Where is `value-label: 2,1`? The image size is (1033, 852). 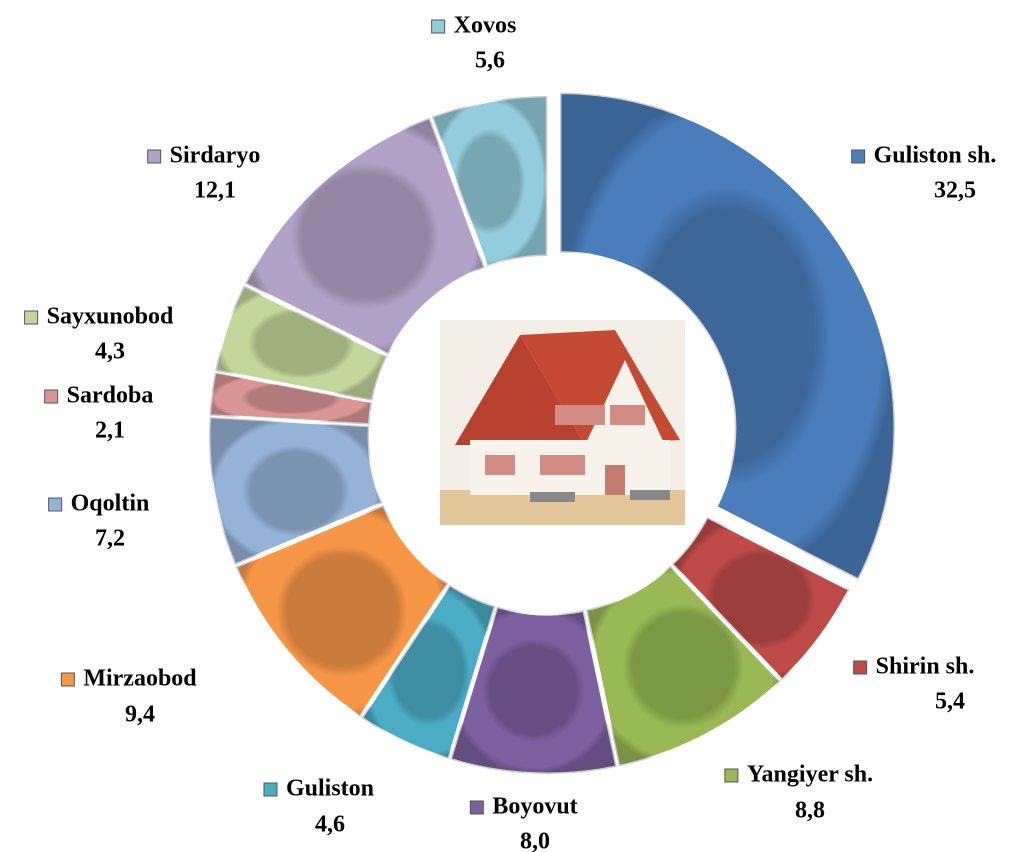
value-label: 2,1 is located at coordinates (110, 431).